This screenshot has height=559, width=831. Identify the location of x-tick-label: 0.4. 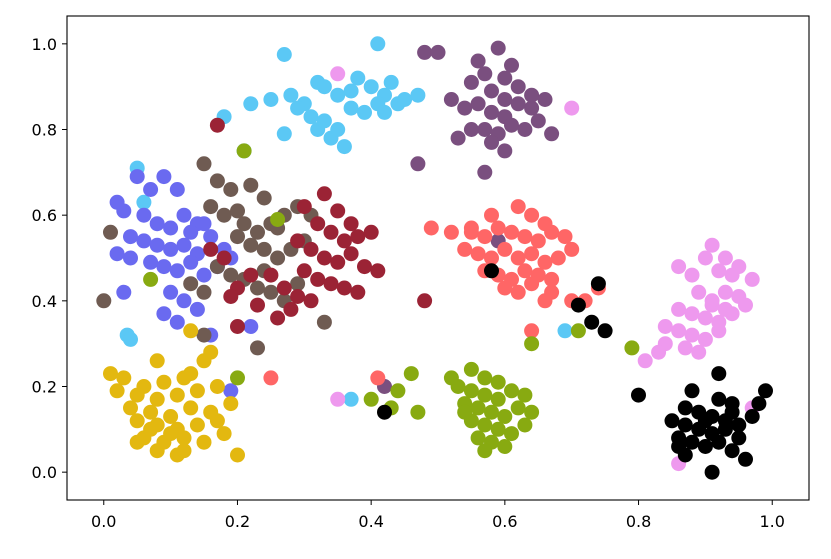
(370, 521).